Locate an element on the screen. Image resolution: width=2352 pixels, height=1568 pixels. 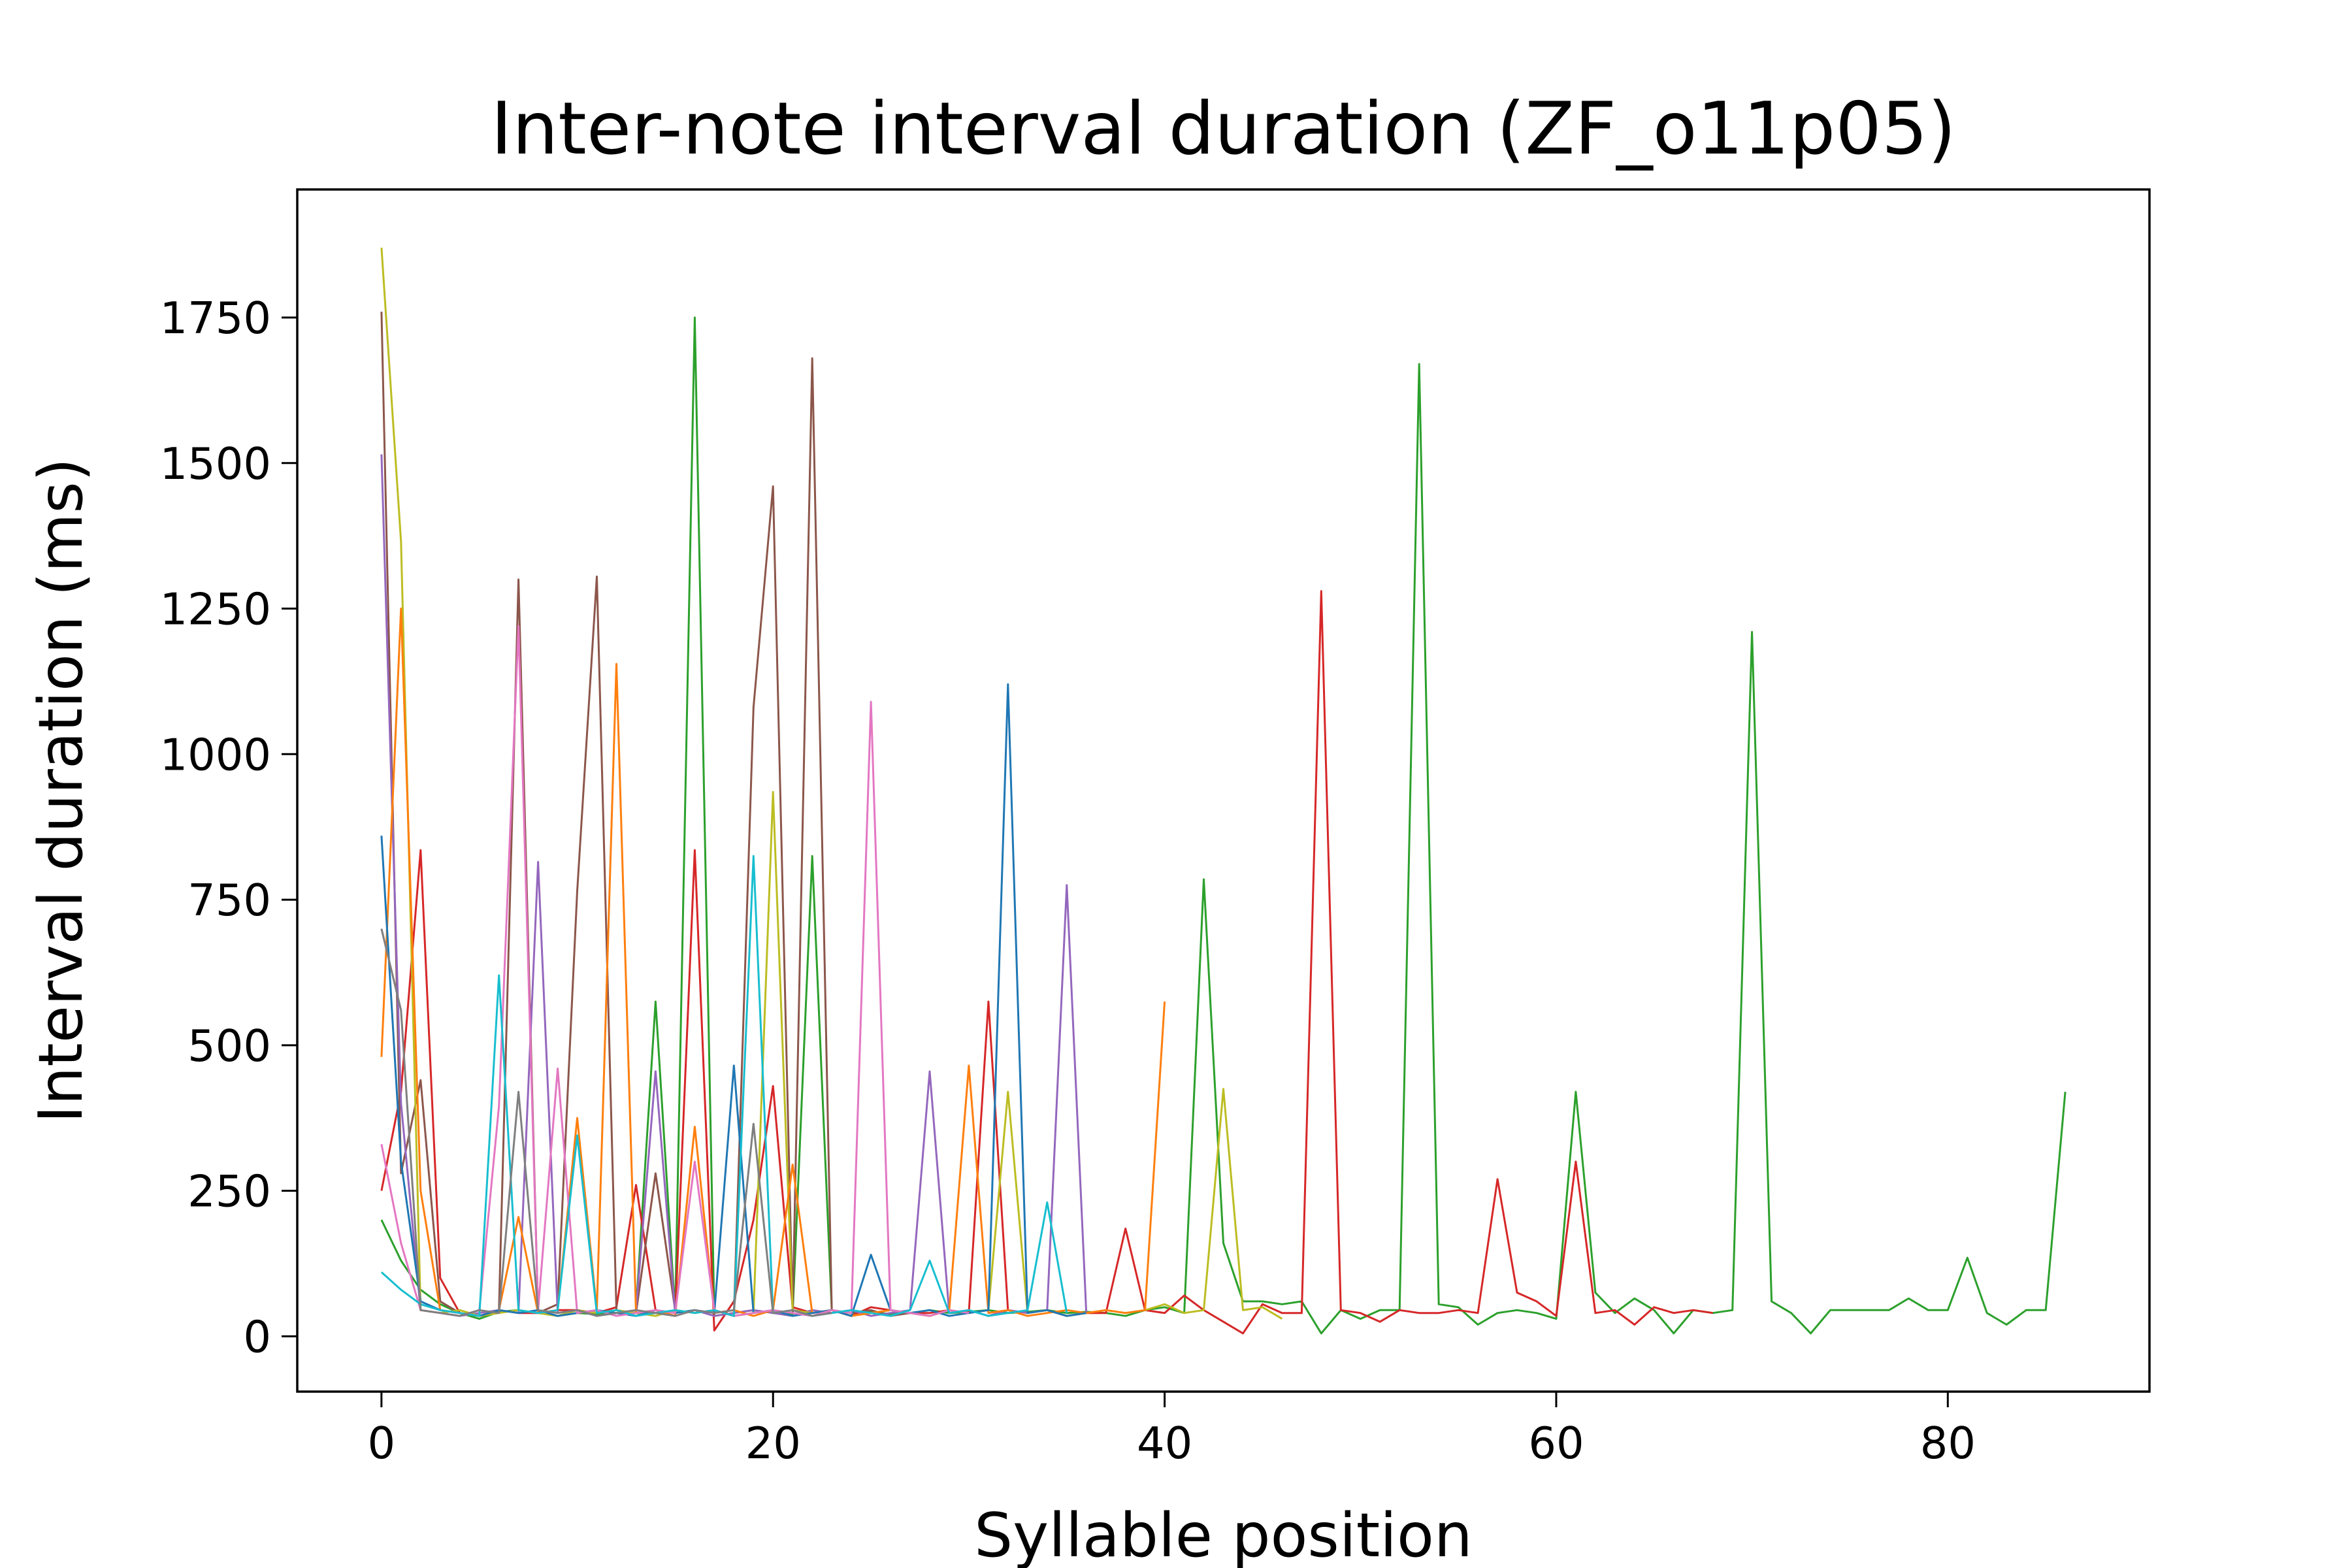
y-tick-label: 1500 is located at coordinates (215, 463).